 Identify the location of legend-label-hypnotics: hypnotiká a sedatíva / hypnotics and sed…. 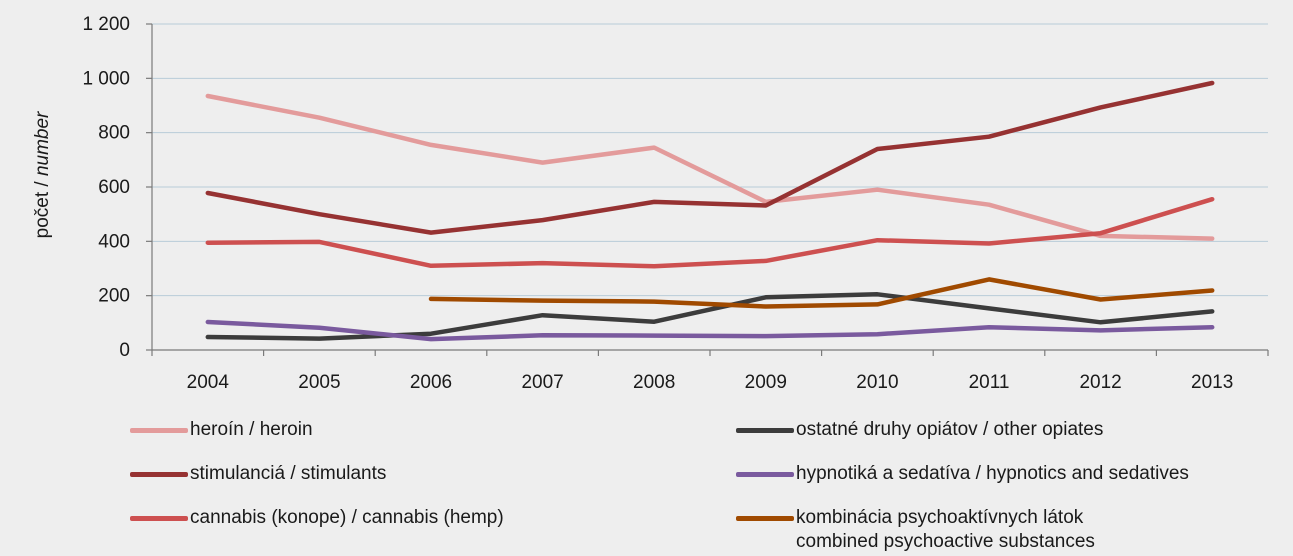
(992, 473).